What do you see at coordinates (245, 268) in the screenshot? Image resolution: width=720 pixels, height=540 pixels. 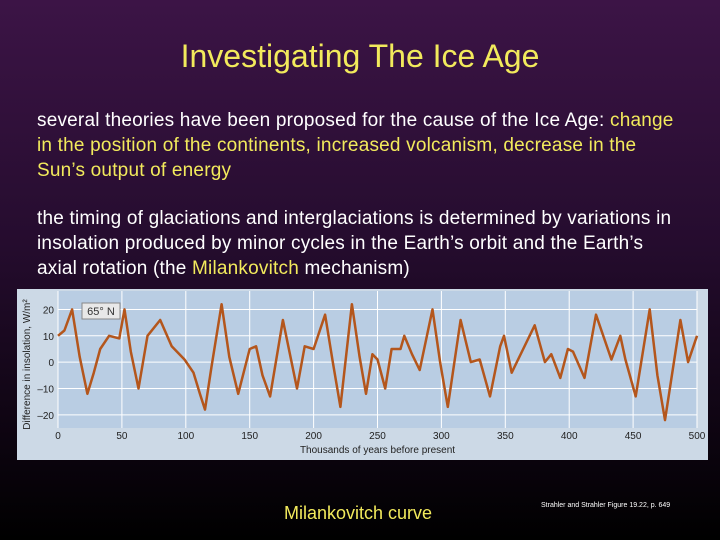 I see `highlight-text: Milankovitch` at bounding box center [245, 268].